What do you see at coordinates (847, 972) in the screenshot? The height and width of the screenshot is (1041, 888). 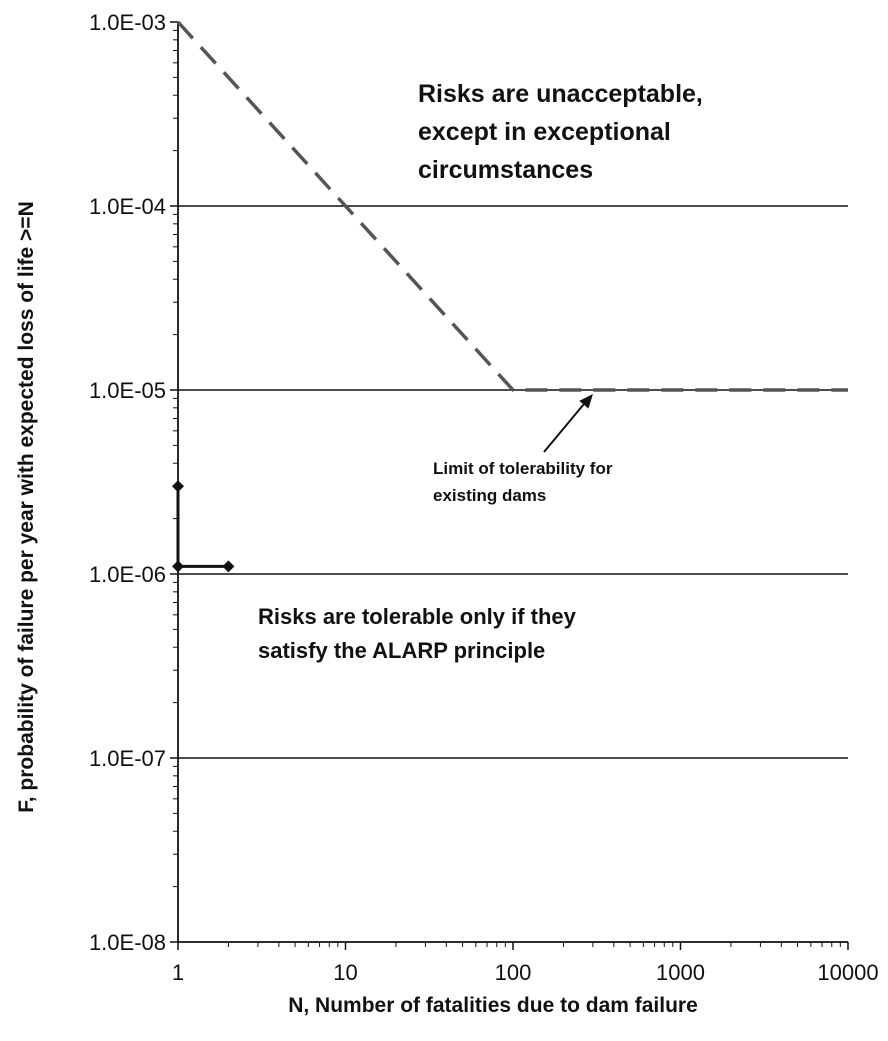 I see `x-tick-label: 10000` at bounding box center [847, 972].